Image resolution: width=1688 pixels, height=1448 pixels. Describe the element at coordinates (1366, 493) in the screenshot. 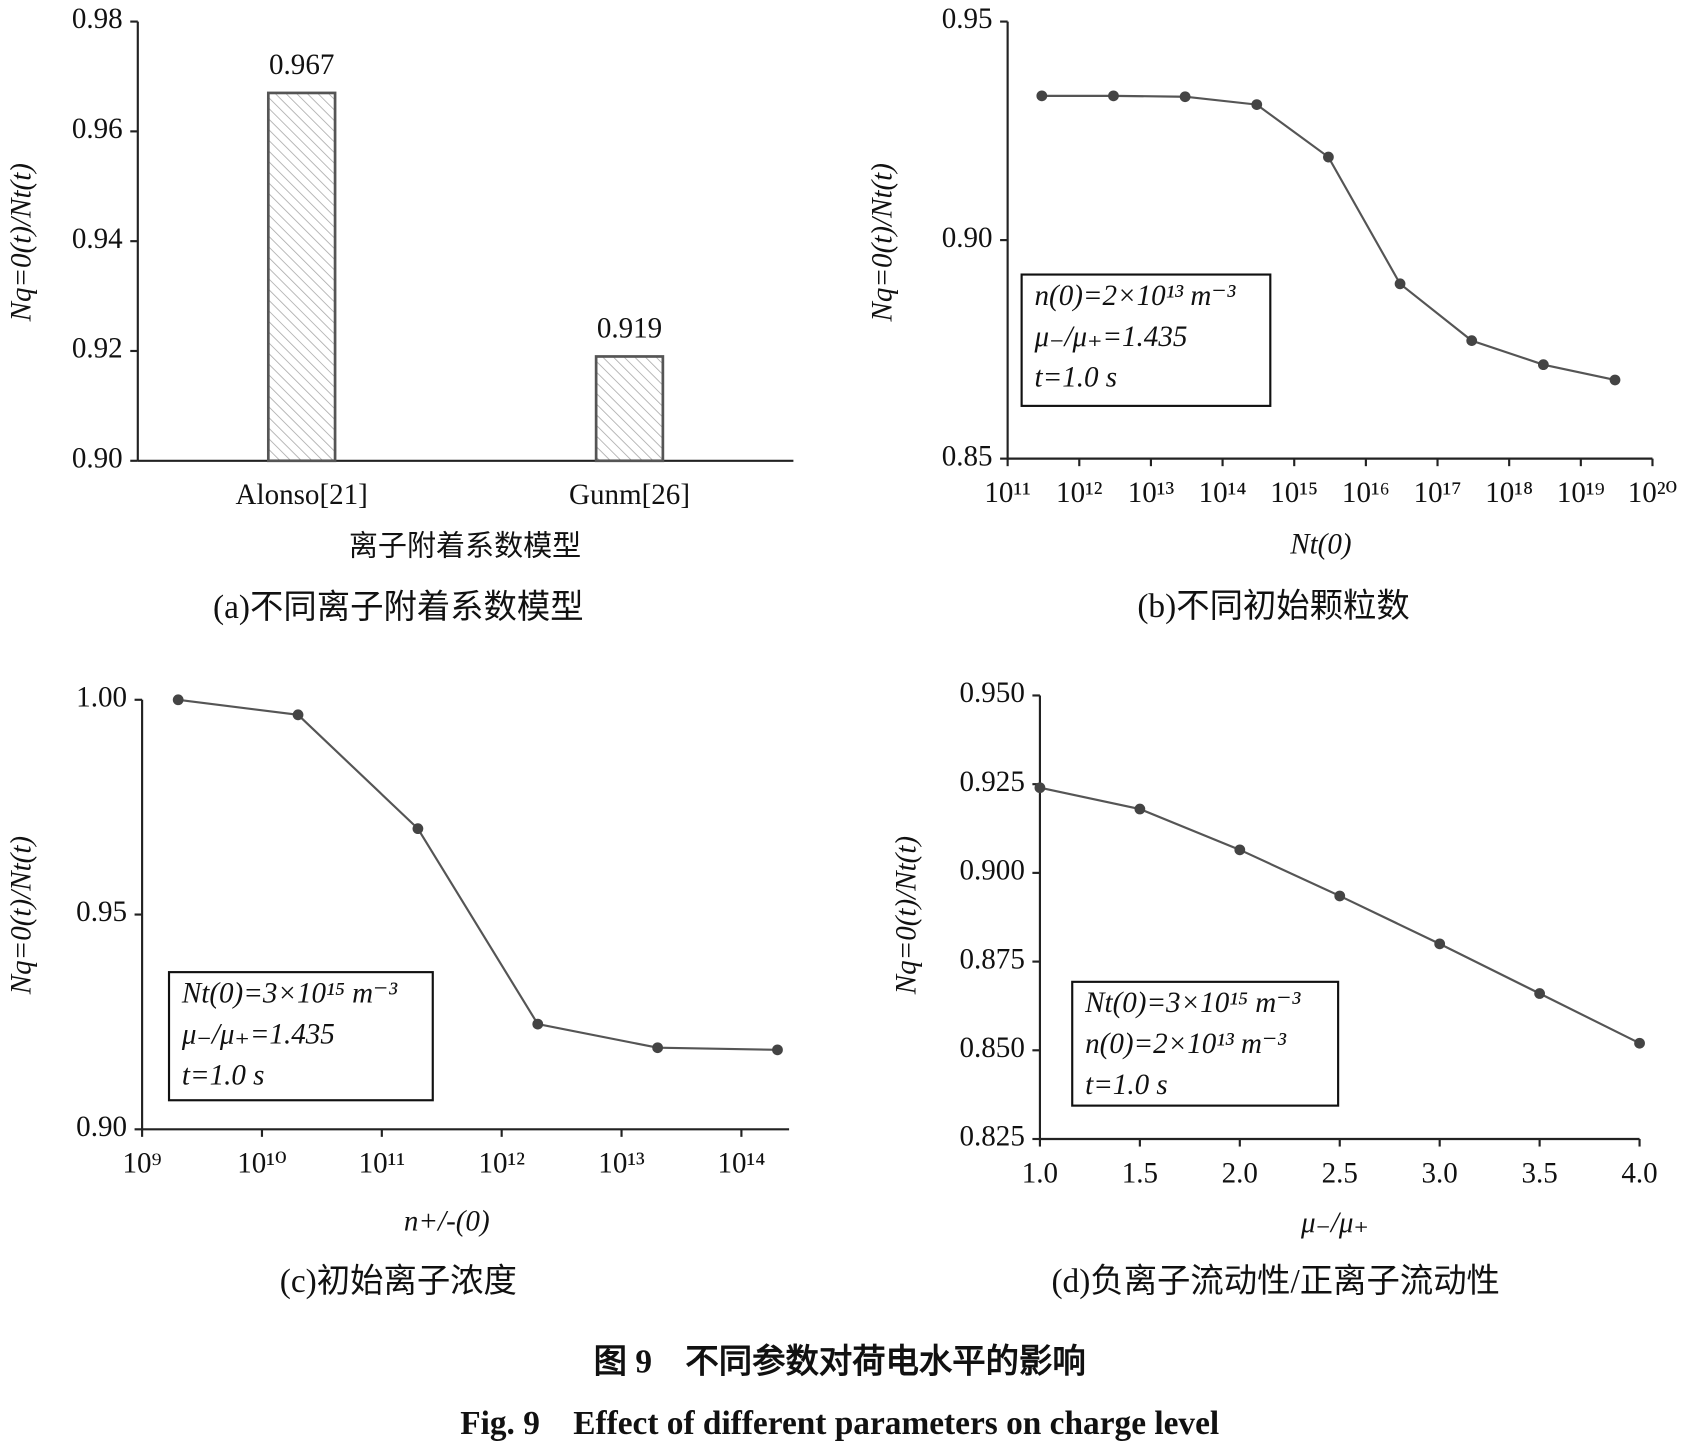

I see `x-tick-label: 10¹⁶` at that location.